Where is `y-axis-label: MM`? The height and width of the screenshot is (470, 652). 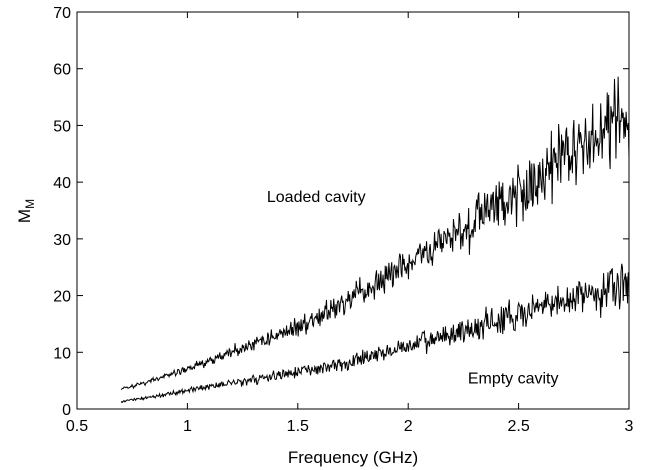
y-axis-label: MM is located at coordinates (26, 211).